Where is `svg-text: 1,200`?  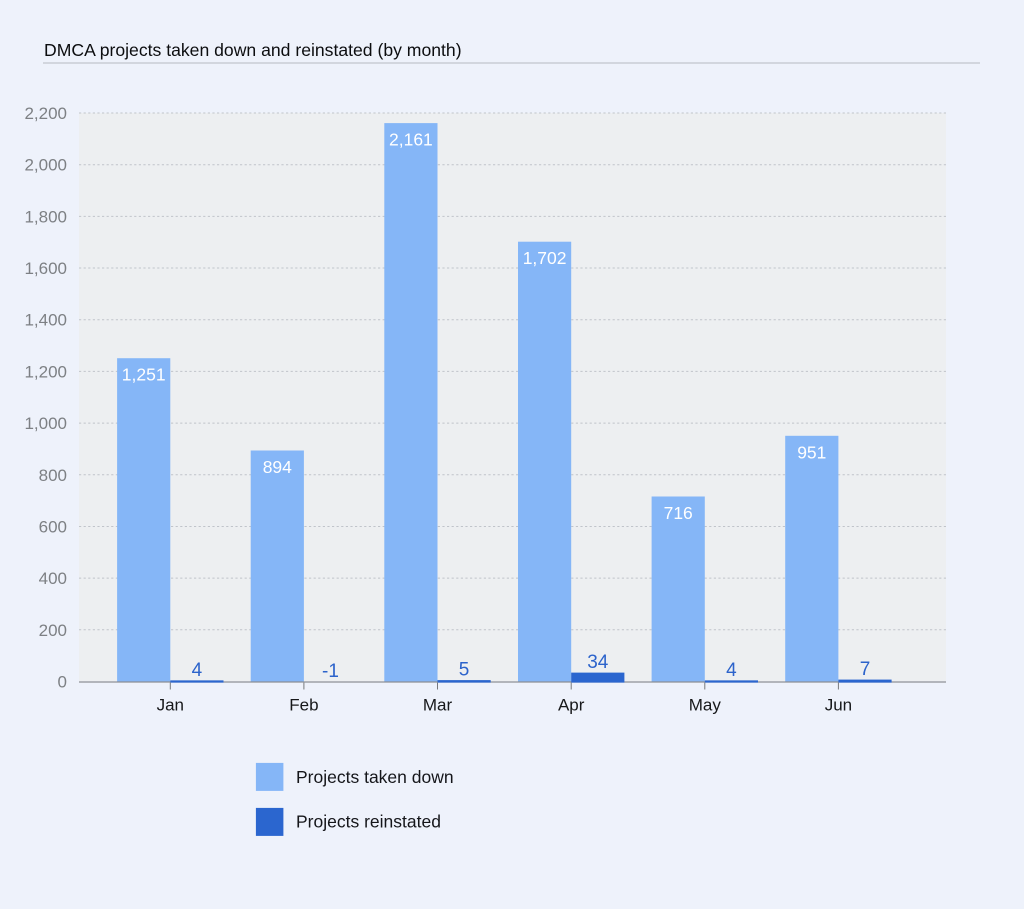
svg-text: 1,200 is located at coordinates (45, 371).